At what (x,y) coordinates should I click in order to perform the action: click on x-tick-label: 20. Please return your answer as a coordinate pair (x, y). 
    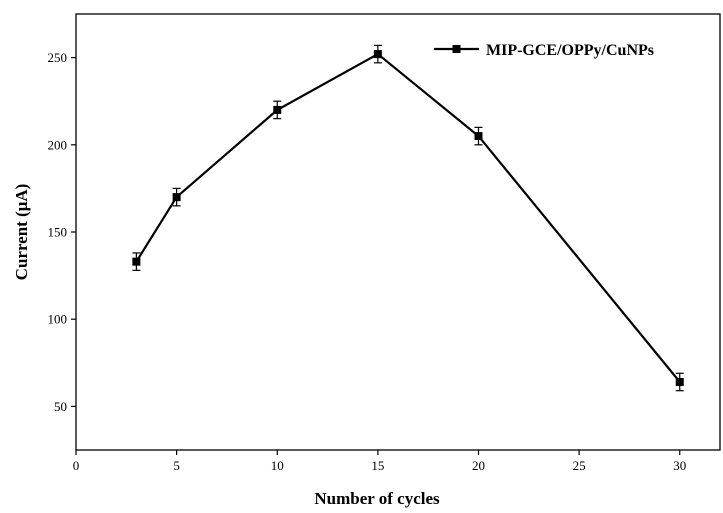
    Looking at the image, I should click on (478, 465).